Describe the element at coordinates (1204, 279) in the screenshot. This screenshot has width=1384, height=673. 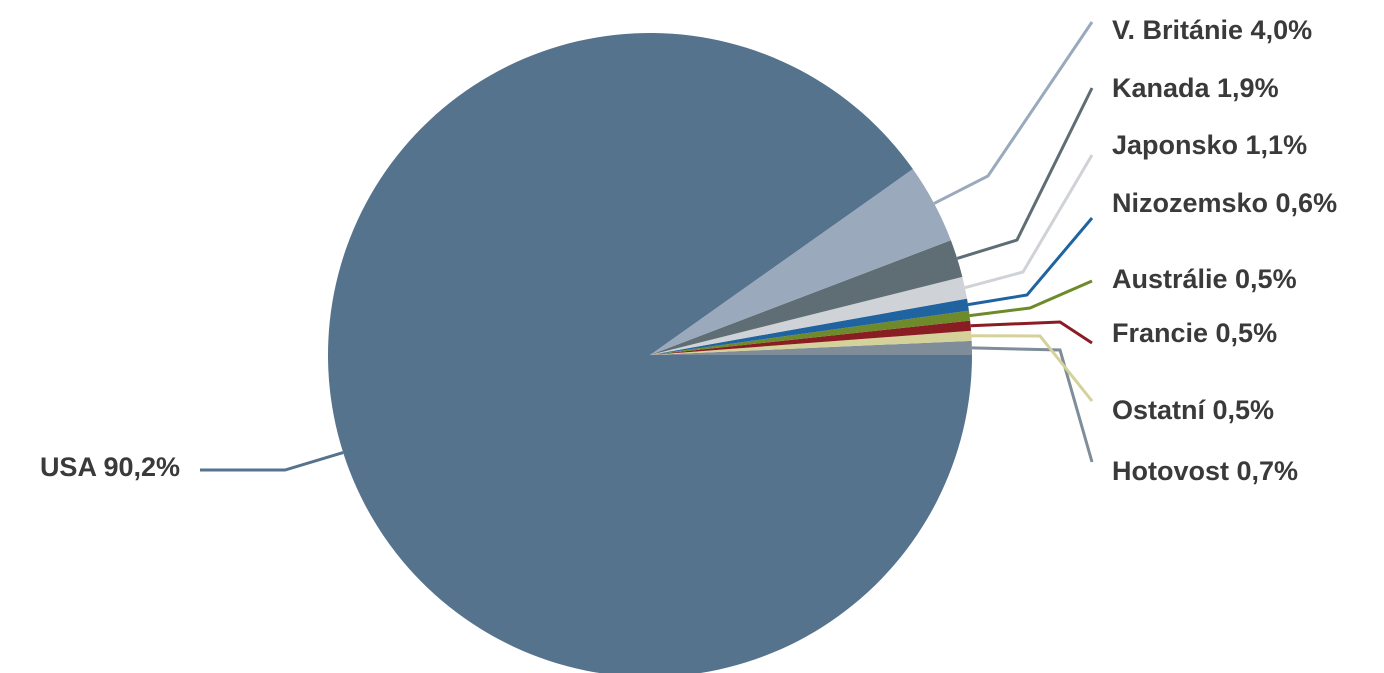
I see `slice-label-australie: Austrálie 0,5%` at that location.